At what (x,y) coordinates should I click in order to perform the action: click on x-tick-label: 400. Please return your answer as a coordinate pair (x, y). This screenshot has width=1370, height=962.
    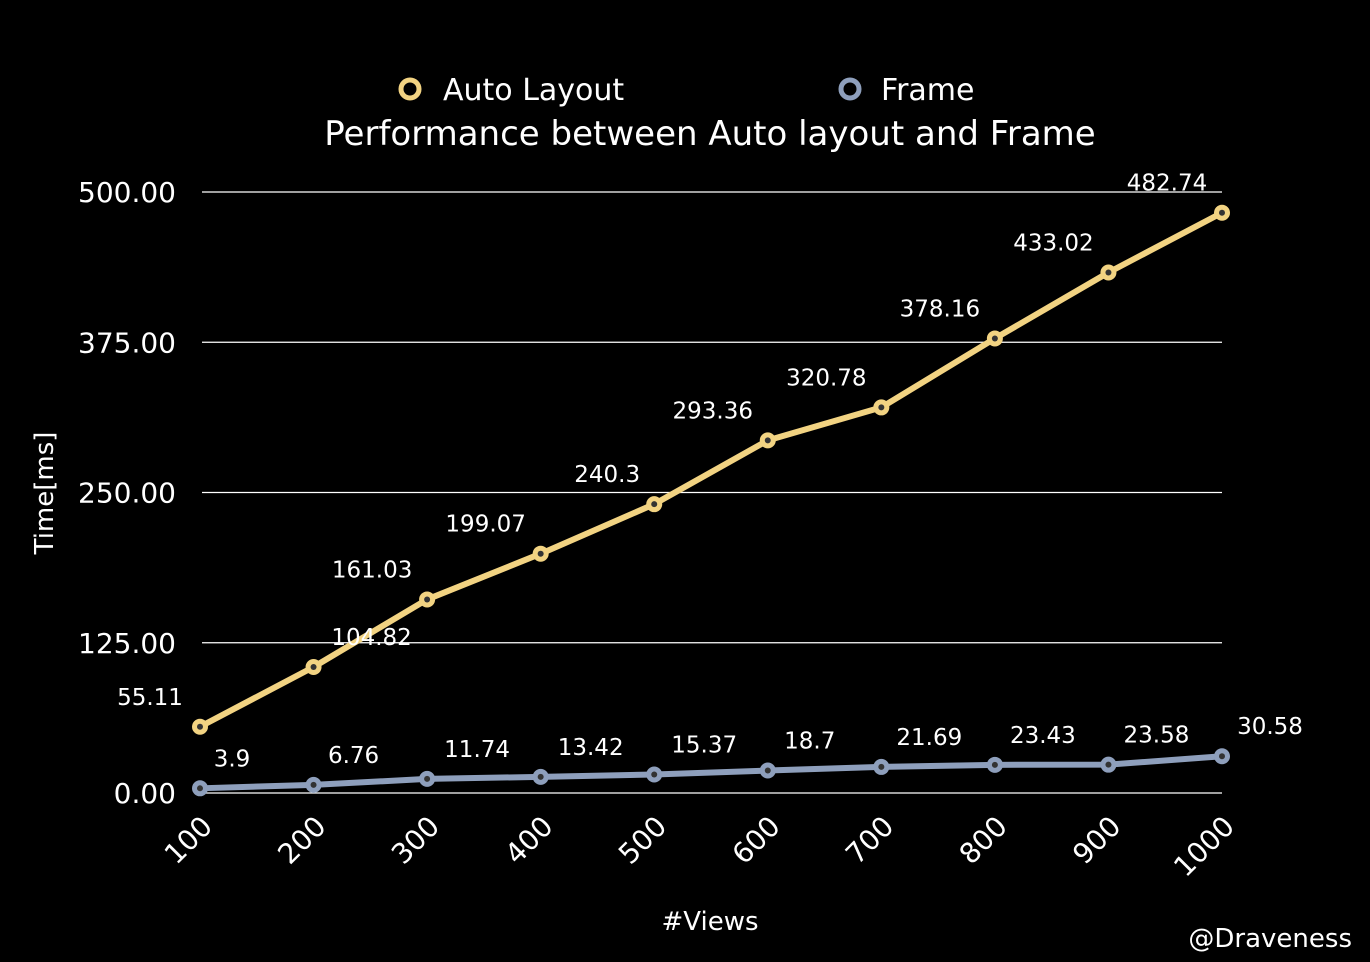
    Looking at the image, I should click on (528, 840).